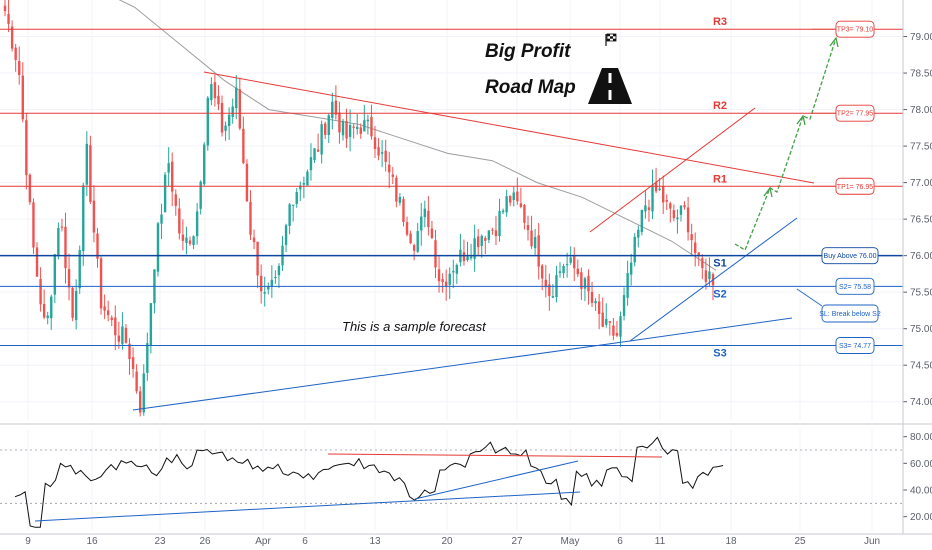  I want to click on target-box-1-text: TP1= 76.95, so click(855, 187).